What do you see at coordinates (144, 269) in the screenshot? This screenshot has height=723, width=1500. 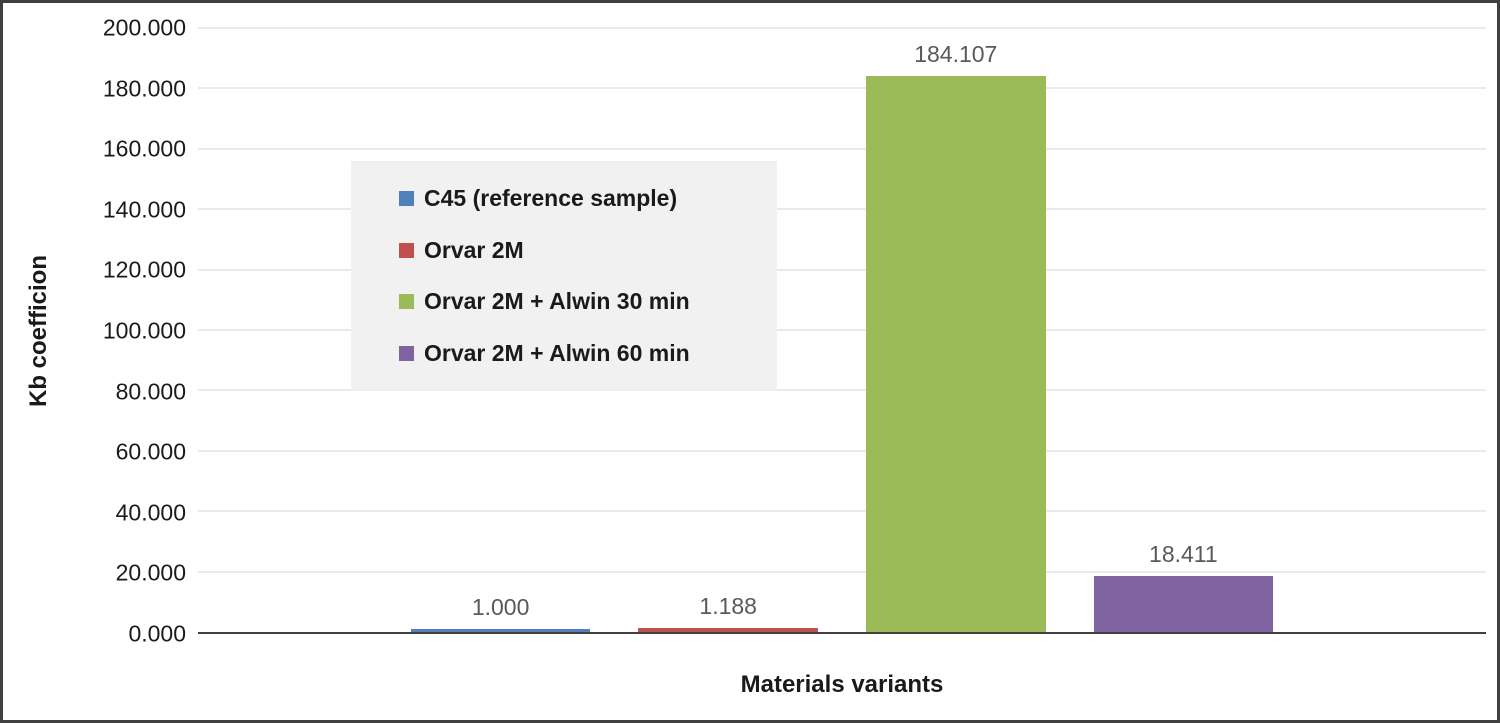 I see `y-tick-label: 120.000` at bounding box center [144, 269].